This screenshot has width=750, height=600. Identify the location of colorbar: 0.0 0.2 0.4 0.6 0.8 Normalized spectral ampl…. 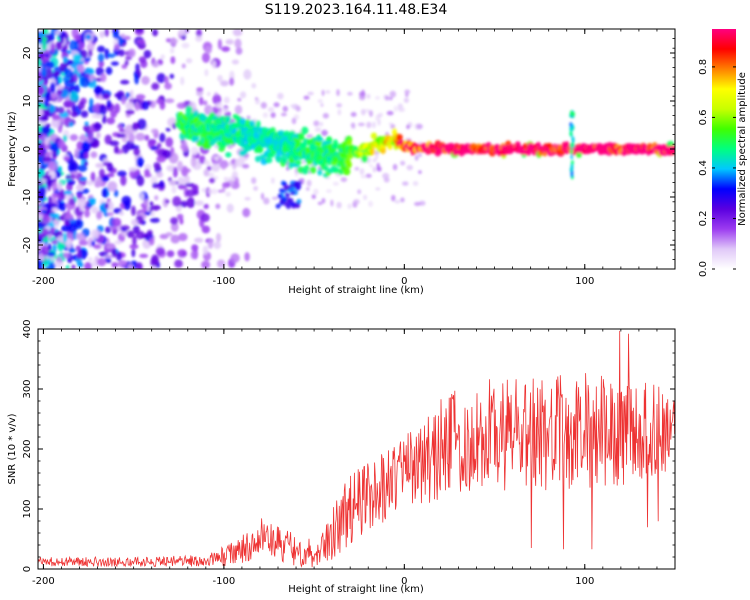
(723, 153).